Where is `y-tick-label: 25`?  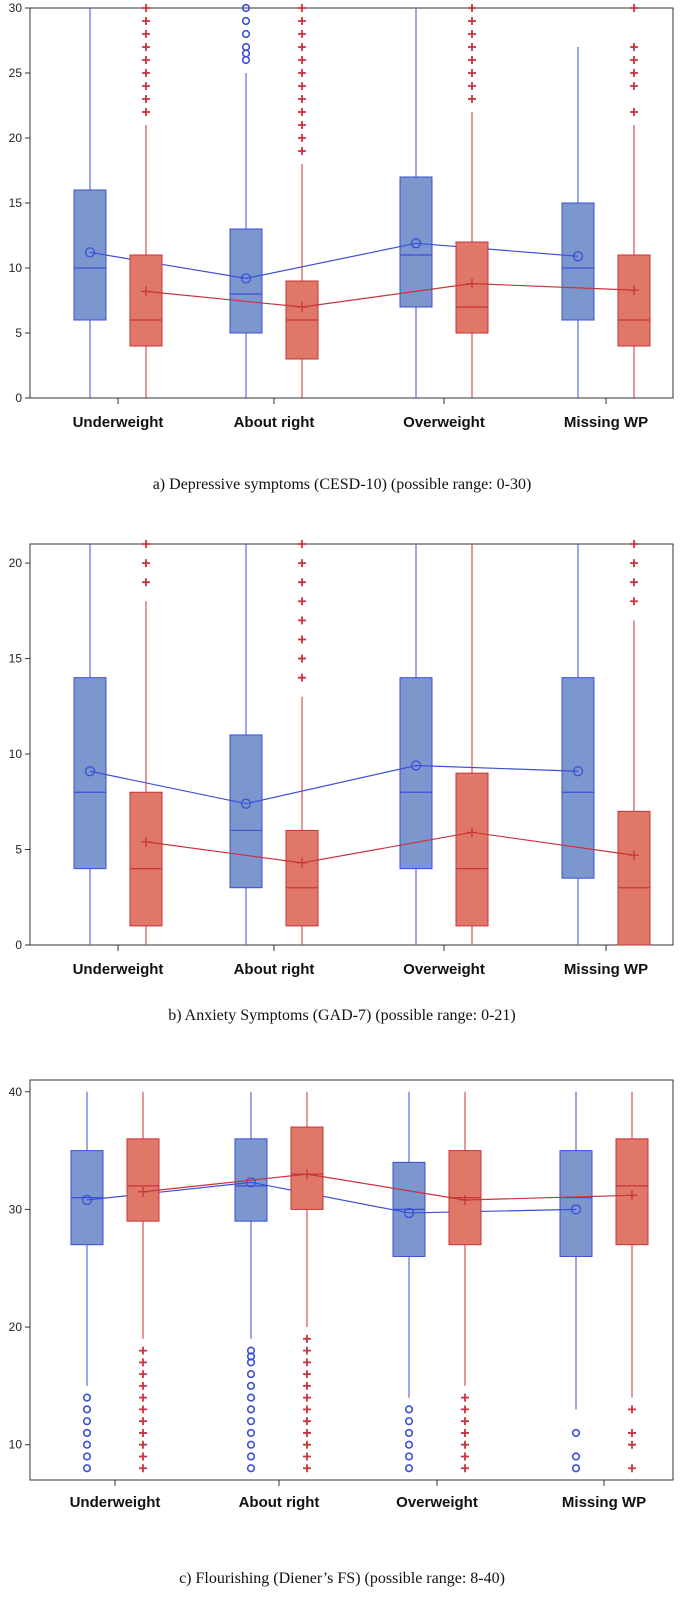
y-tick-label: 25 is located at coordinates (16, 73).